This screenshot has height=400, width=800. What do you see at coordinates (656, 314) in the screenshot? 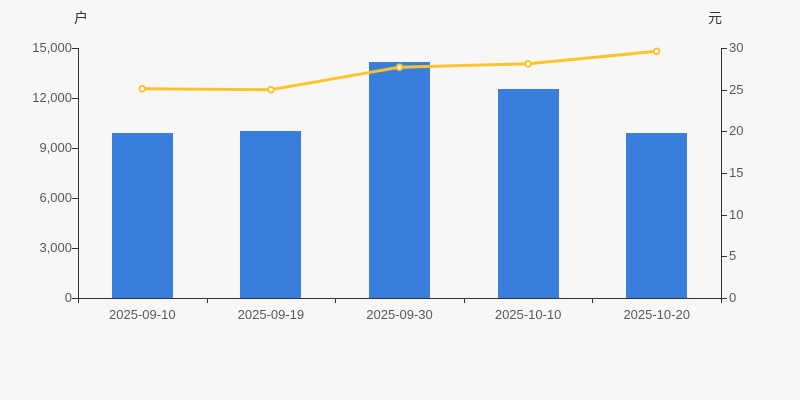
I see `x-axis-label: 2025-10-20` at bounding box center [656, 314].